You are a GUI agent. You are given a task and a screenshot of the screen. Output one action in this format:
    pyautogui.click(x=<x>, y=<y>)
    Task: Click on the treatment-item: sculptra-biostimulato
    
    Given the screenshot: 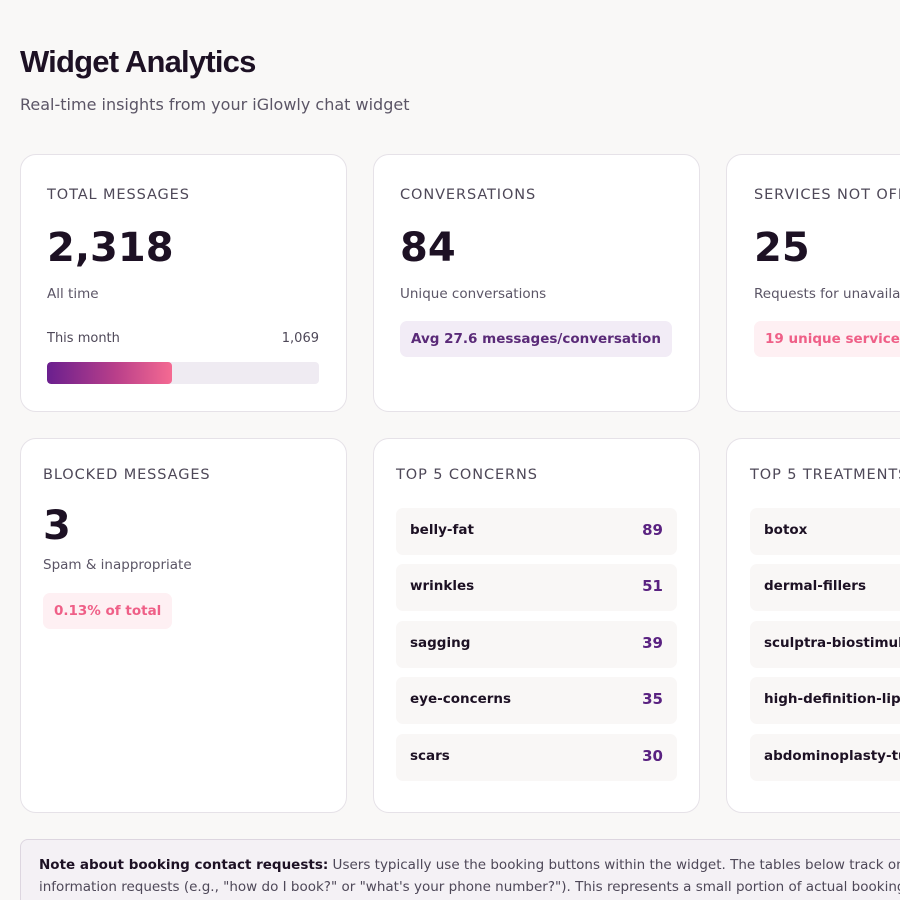 What is the action you would take?
    pyautogui.click(x=825, y=644)
    